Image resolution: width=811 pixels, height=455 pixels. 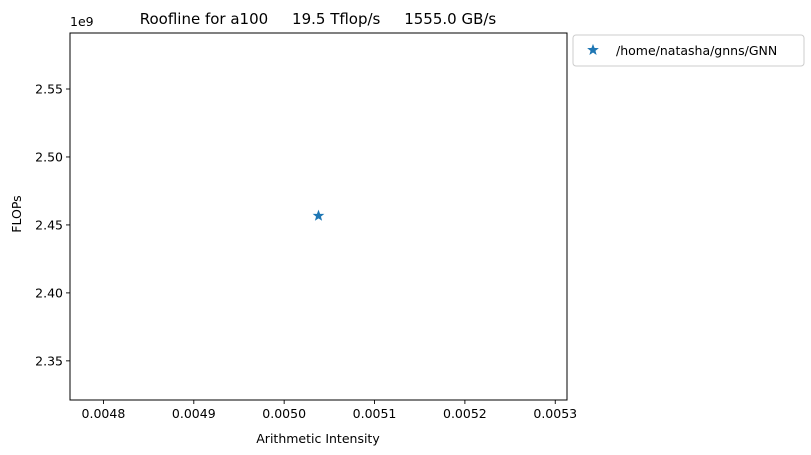 What do you see at coordinates (82, 21) in the screenshot?
I see `y-axis-offset-text: 1e9` at bounding box center [82, 21].